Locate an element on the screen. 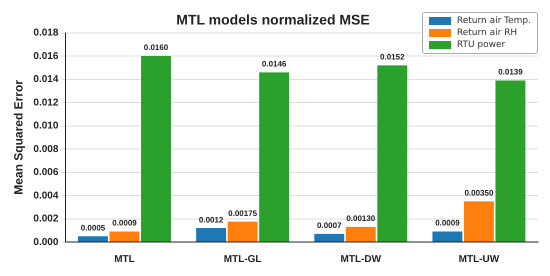 This screenshot has height=276, width=550. x-tick-label: MTL-GL is located at coordinates (243, 259).